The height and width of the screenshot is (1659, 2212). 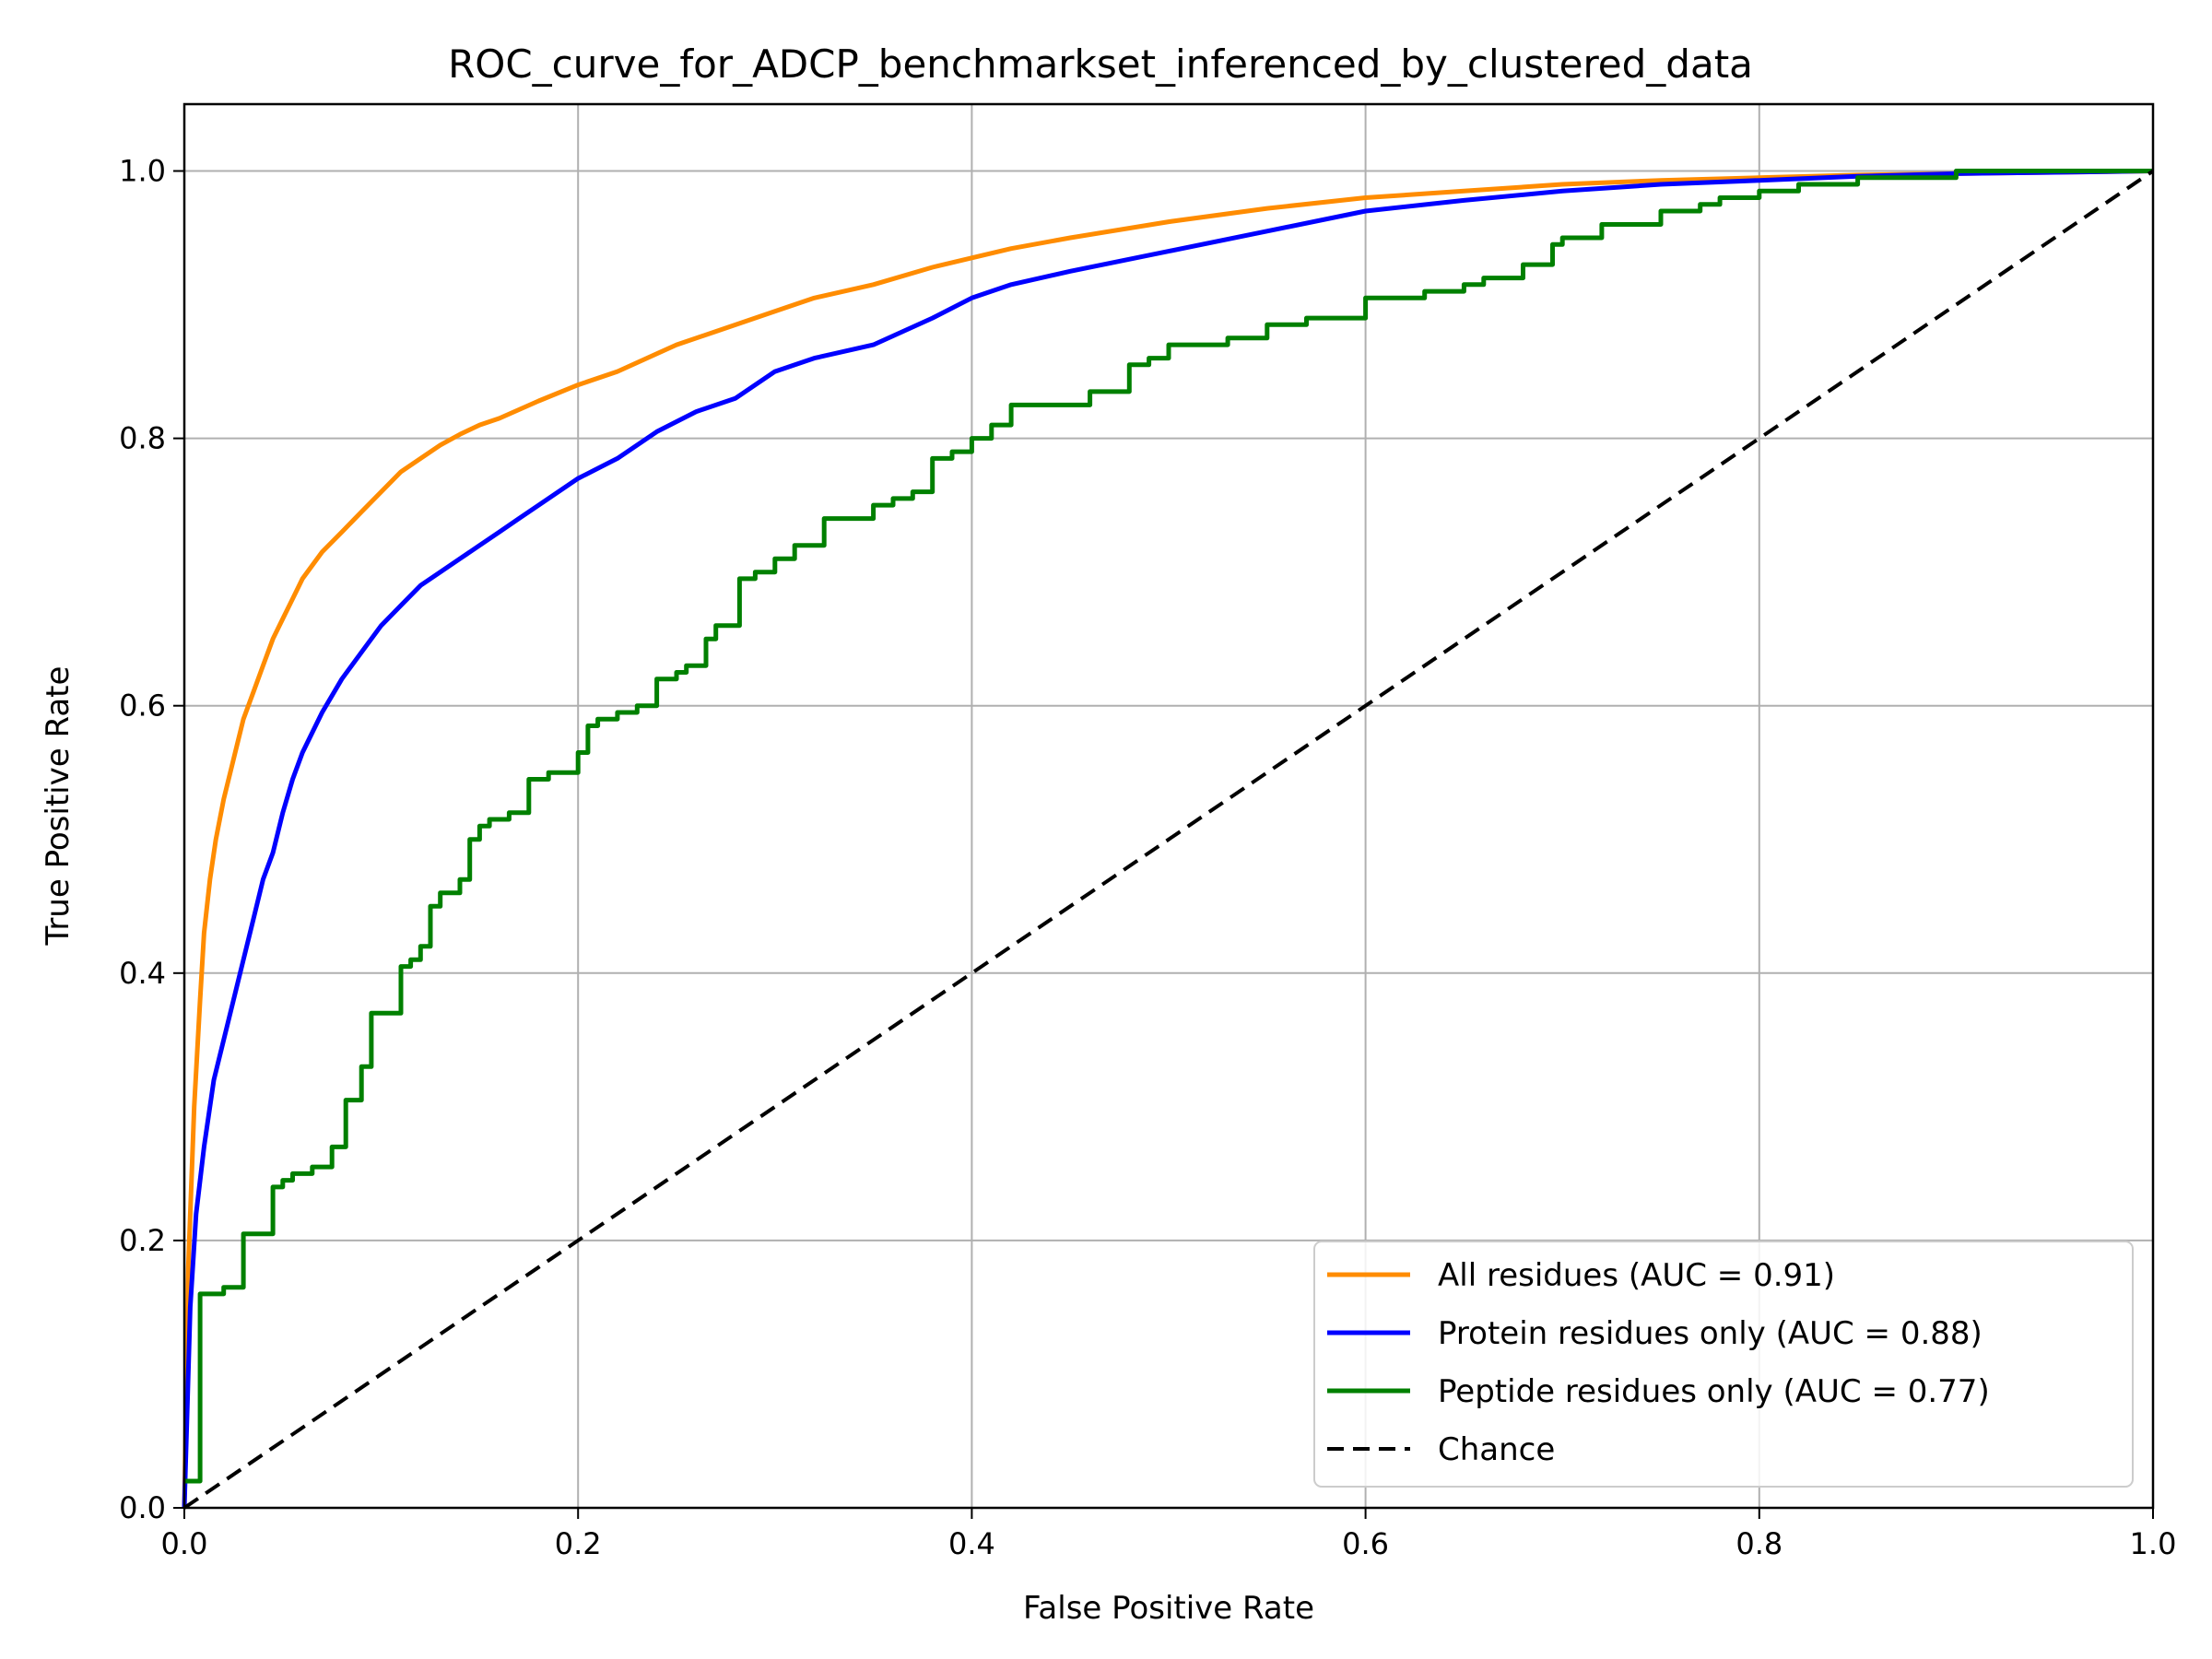 I want to click on y-tick-label: 0.4, so click(x=142, y=973).